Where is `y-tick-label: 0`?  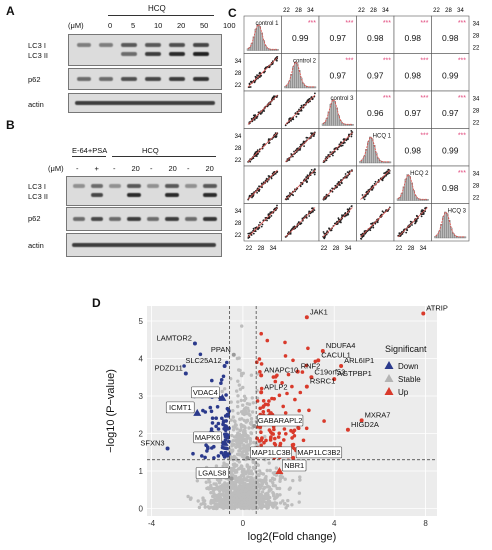 y-tick-label: 0 is located at coordinates (141, 509).